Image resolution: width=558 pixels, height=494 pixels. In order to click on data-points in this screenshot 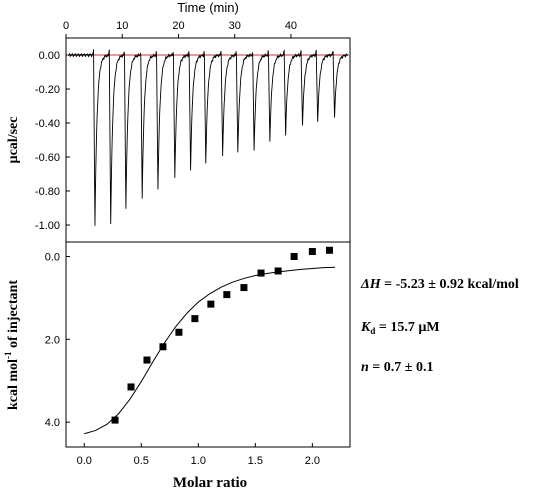, I will do `click(222, 335)`.